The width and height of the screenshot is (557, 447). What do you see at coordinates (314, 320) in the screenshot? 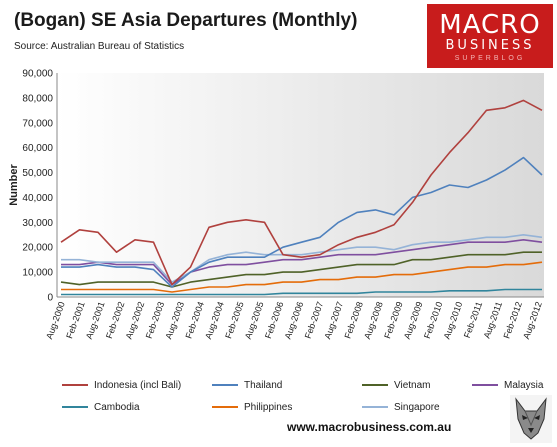
I see `x-tick-label: Feb-2007` at bounding box center [314, 320].